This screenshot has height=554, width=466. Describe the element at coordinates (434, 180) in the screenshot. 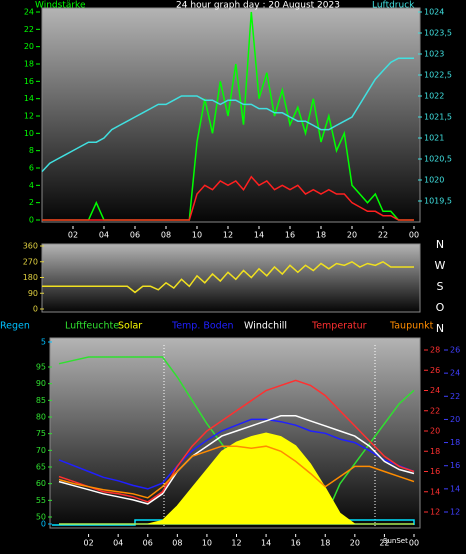

I see `y2-tick-label: 1020` at that location.